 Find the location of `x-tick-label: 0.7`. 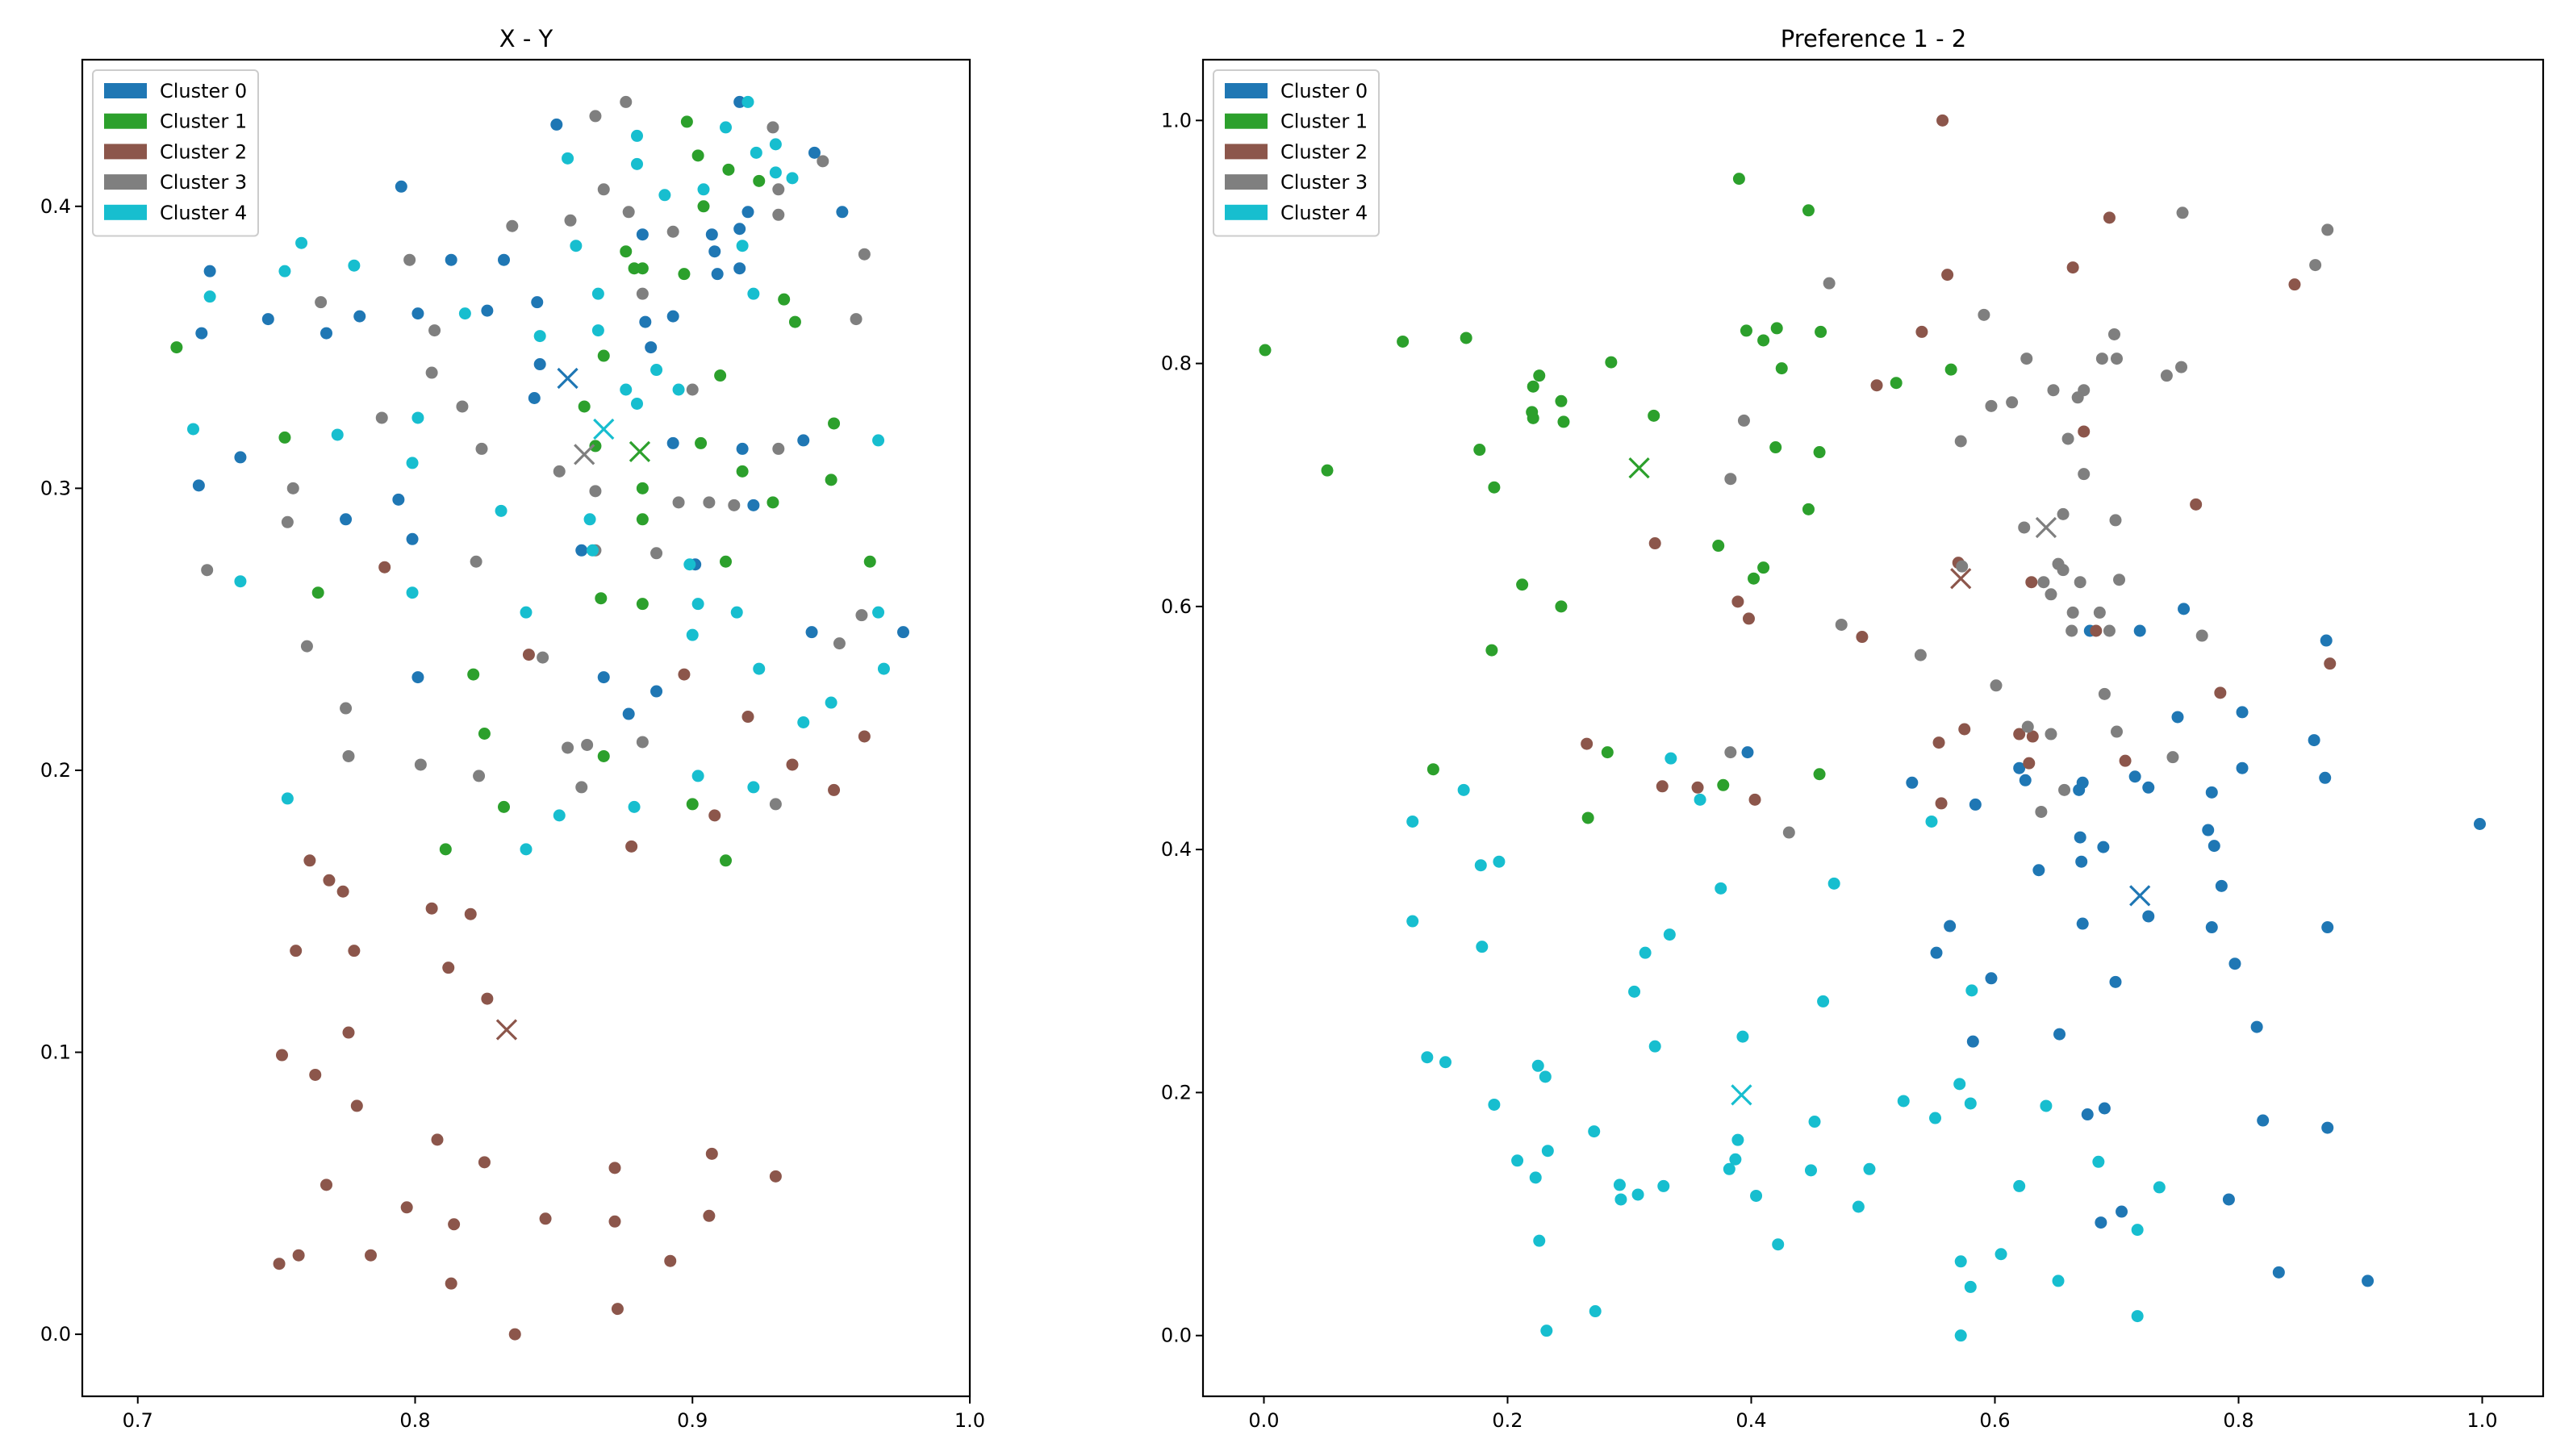

x-tick-label: 0.7 is located at coordinates (138, 1421).